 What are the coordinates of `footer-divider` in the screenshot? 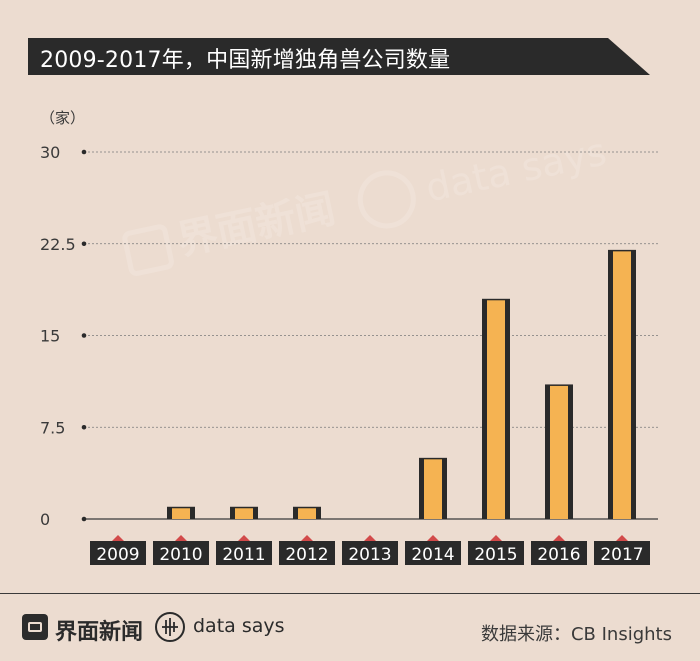 It's located at (350, 593).